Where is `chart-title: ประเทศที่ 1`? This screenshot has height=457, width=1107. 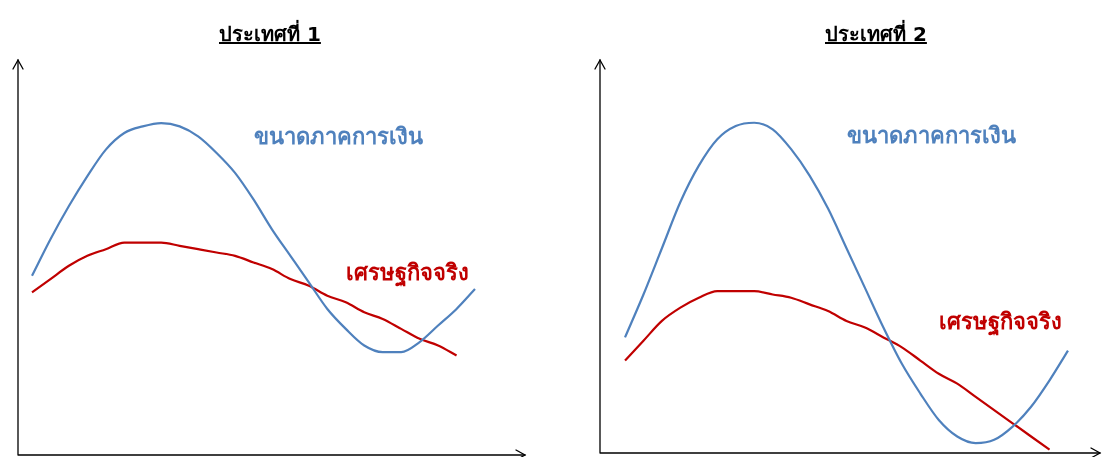
chart-title: ประเทศที่ 1 is located at coordinates (270, 33).